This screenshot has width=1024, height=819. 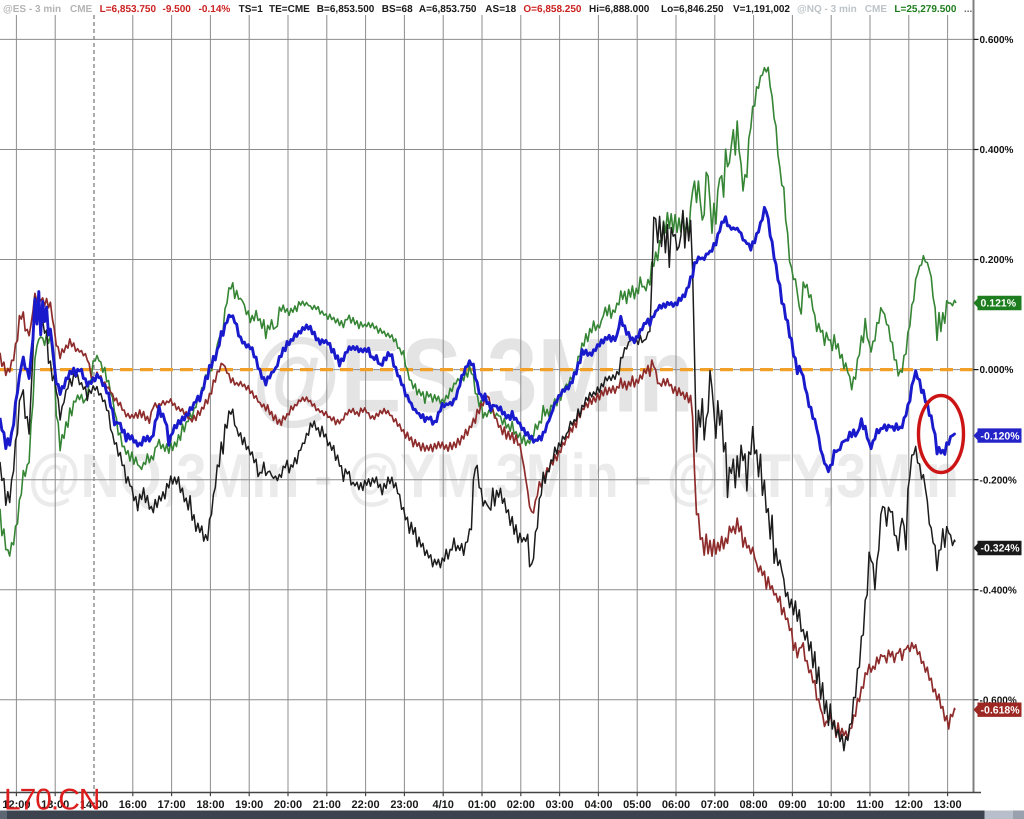 What do you see at coordinates (177, 9) in the screenshot?
I see `svg-text: -9.500` at bounding box center [177, 9].